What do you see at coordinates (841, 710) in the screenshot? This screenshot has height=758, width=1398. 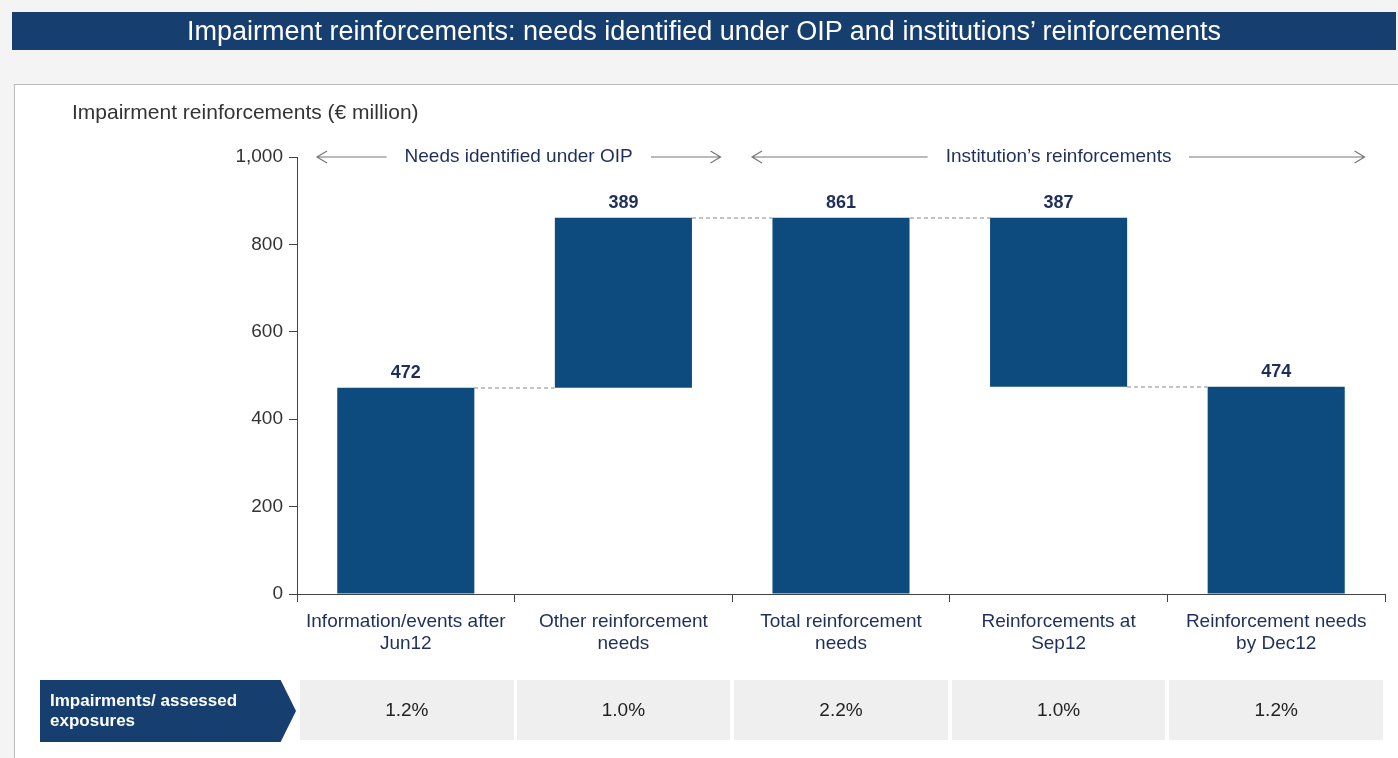 I see `text: 2.2%` at bounding box center [841, 710].